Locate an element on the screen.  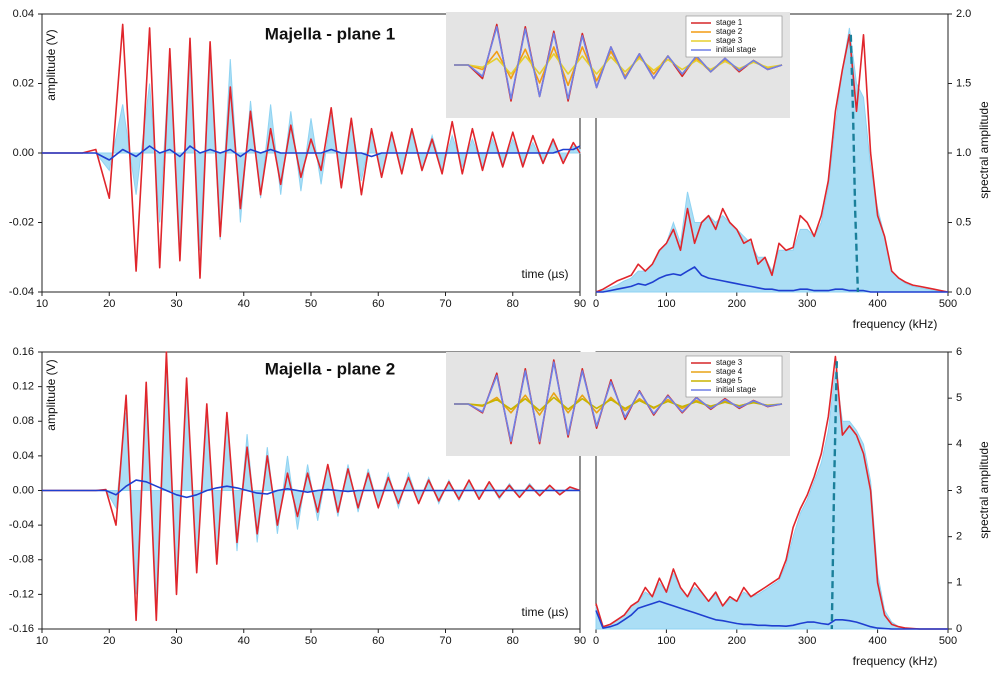
legend-label: stage 2 is located at coordinates (729, 31).